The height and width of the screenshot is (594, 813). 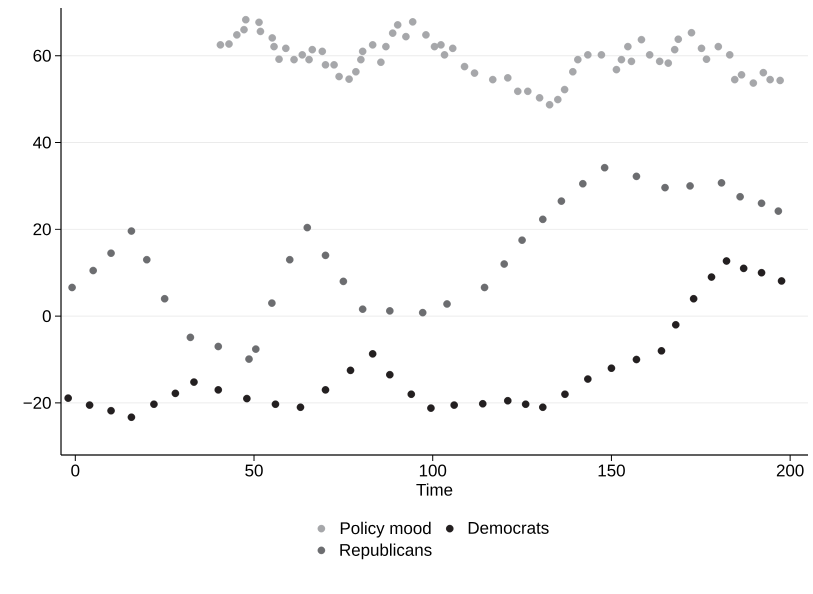 I want to click on y-tick-label: 20, so click(x=42, y=229).